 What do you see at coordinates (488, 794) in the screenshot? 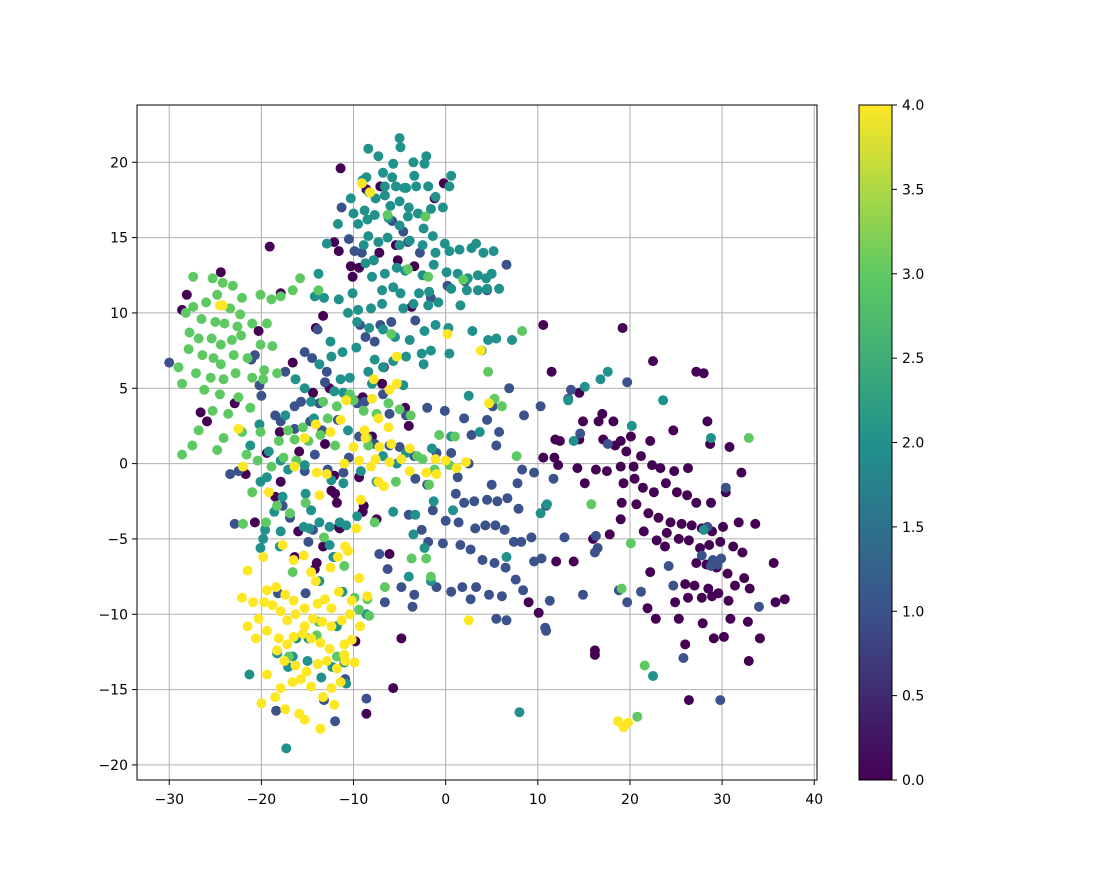
I see `x-axis-ticks: −30 −20 −10 0 10 20 30 40` at bounding box center [488, 794].